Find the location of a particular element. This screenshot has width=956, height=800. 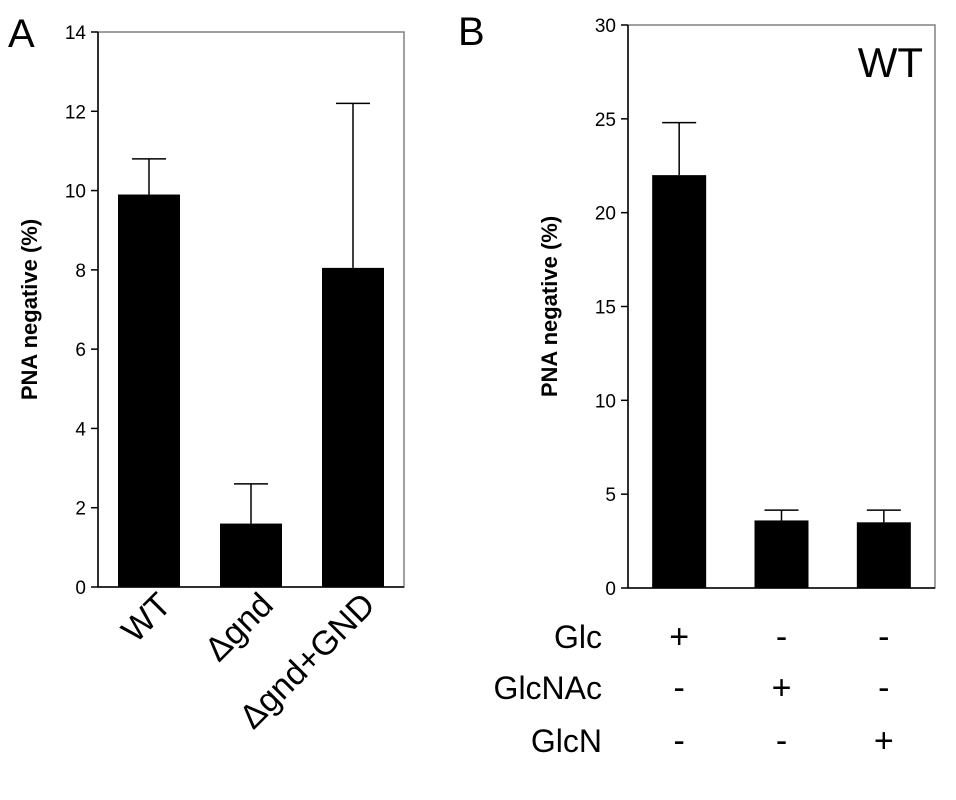

y-tick-label: 15 is located at coordinates (605, 308).